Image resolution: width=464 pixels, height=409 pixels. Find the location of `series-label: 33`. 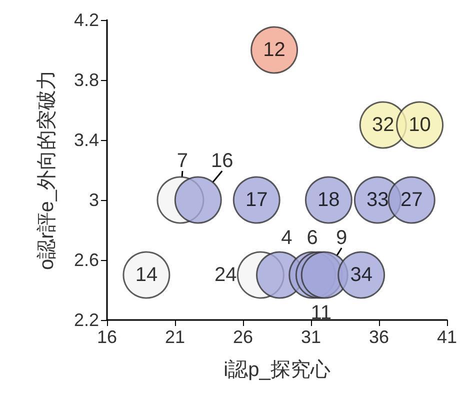

series-label: 33 is located at coordinates (377, 200).